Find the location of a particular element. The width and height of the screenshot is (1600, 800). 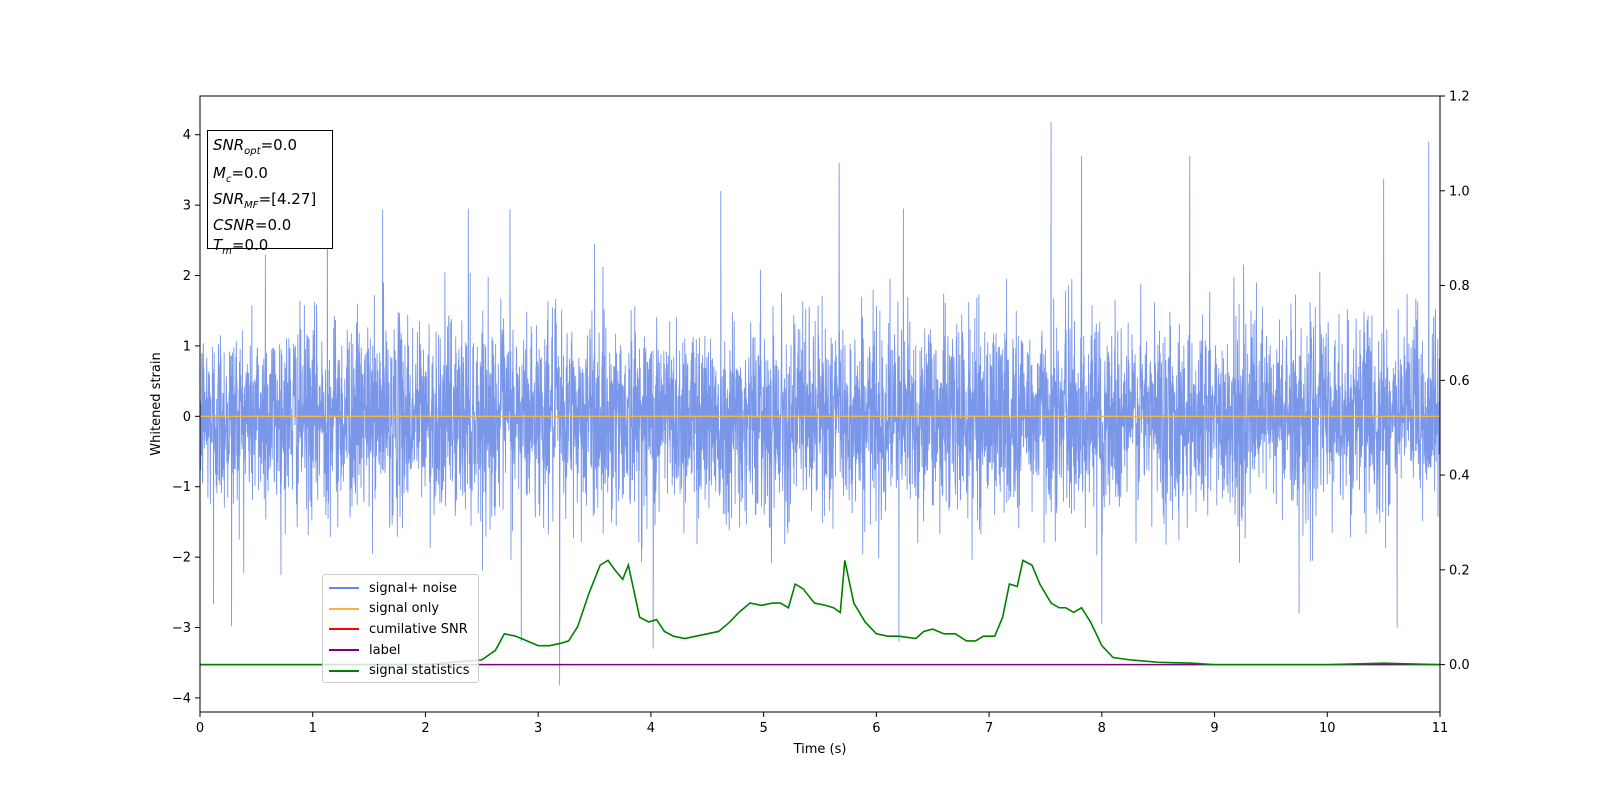

x-tick-label: 0 is located at coordinates (200, 728).